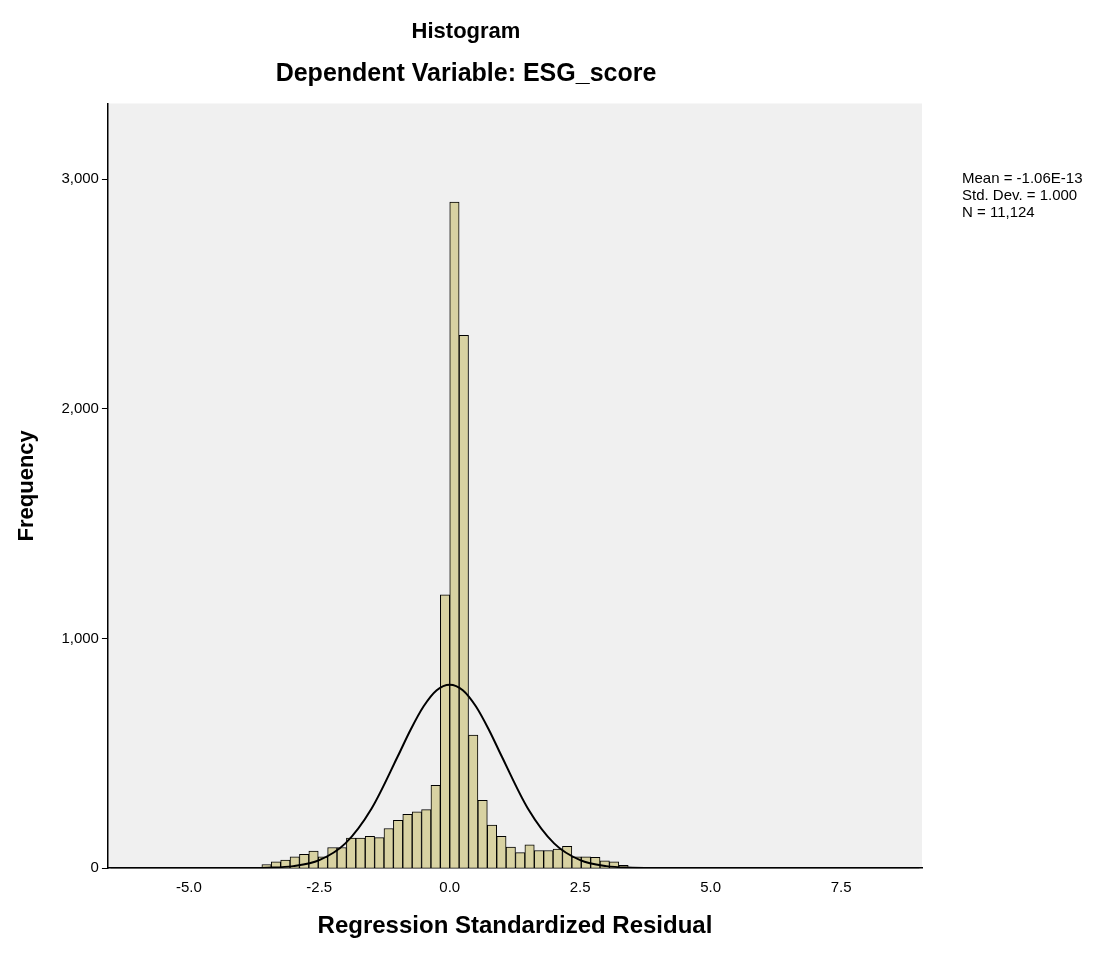 This screenshot has width=1110, height=955. I want to click on y-axis-title: Frequency, so click(26, 485).